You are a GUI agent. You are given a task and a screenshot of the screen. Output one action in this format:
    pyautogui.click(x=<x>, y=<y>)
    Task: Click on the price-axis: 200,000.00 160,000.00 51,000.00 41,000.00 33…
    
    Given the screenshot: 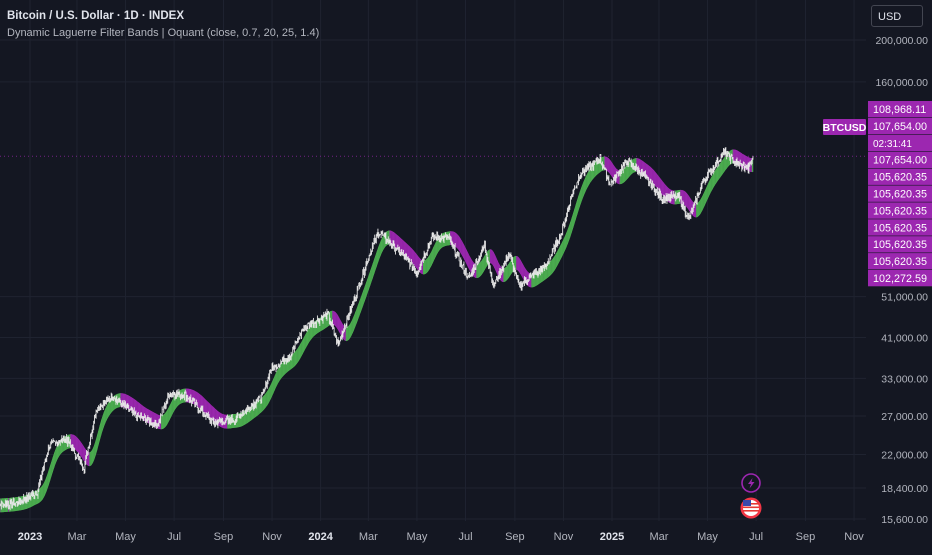 What is the action you would take?
    pyautogui.click(x=899, y=275)
    